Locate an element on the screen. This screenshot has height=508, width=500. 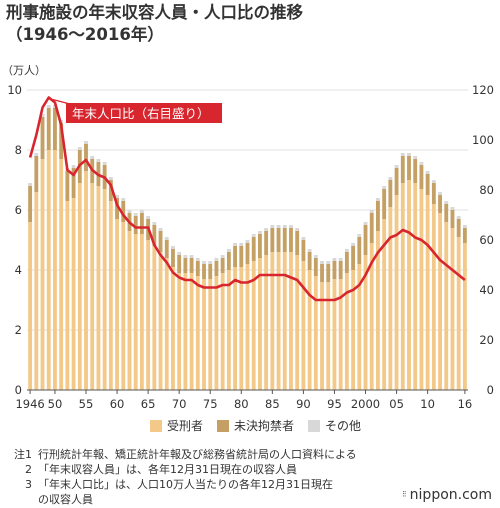
right-tick-label: 60 is located at coordinates (486, 240).